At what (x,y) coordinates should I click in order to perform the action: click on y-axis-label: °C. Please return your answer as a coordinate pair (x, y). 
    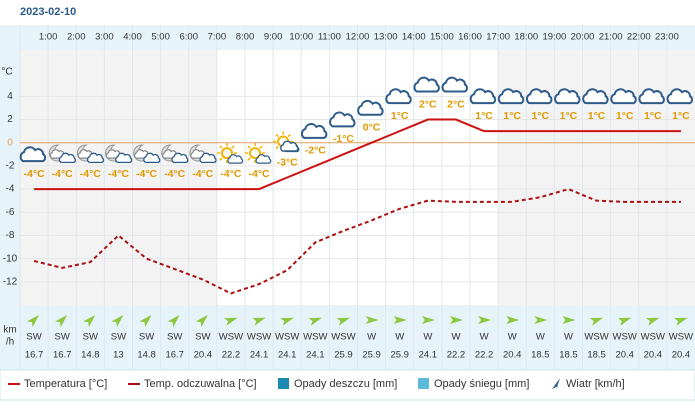
    Looking at the image, I should click on (6, 72).